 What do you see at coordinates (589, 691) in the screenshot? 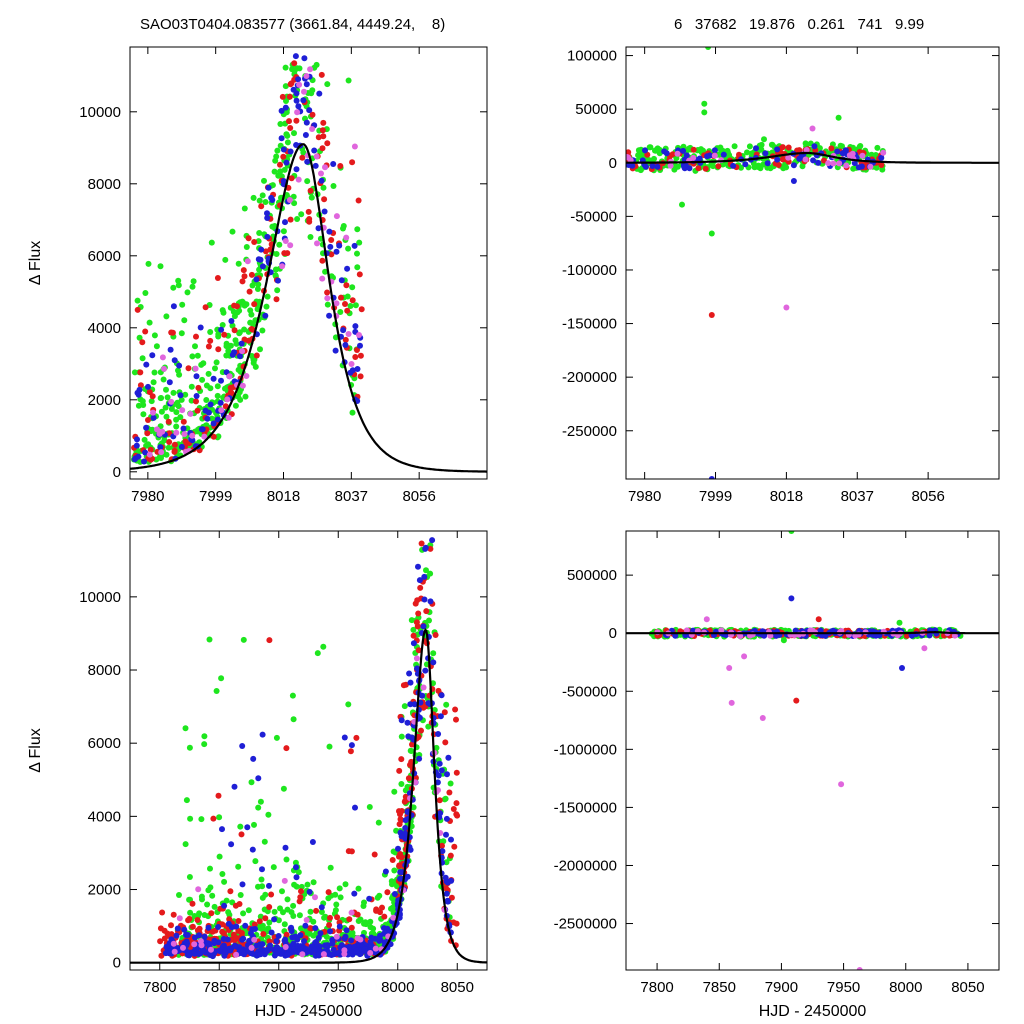
I see `y-tick-label: -500000` at bounding box center [589, 691].